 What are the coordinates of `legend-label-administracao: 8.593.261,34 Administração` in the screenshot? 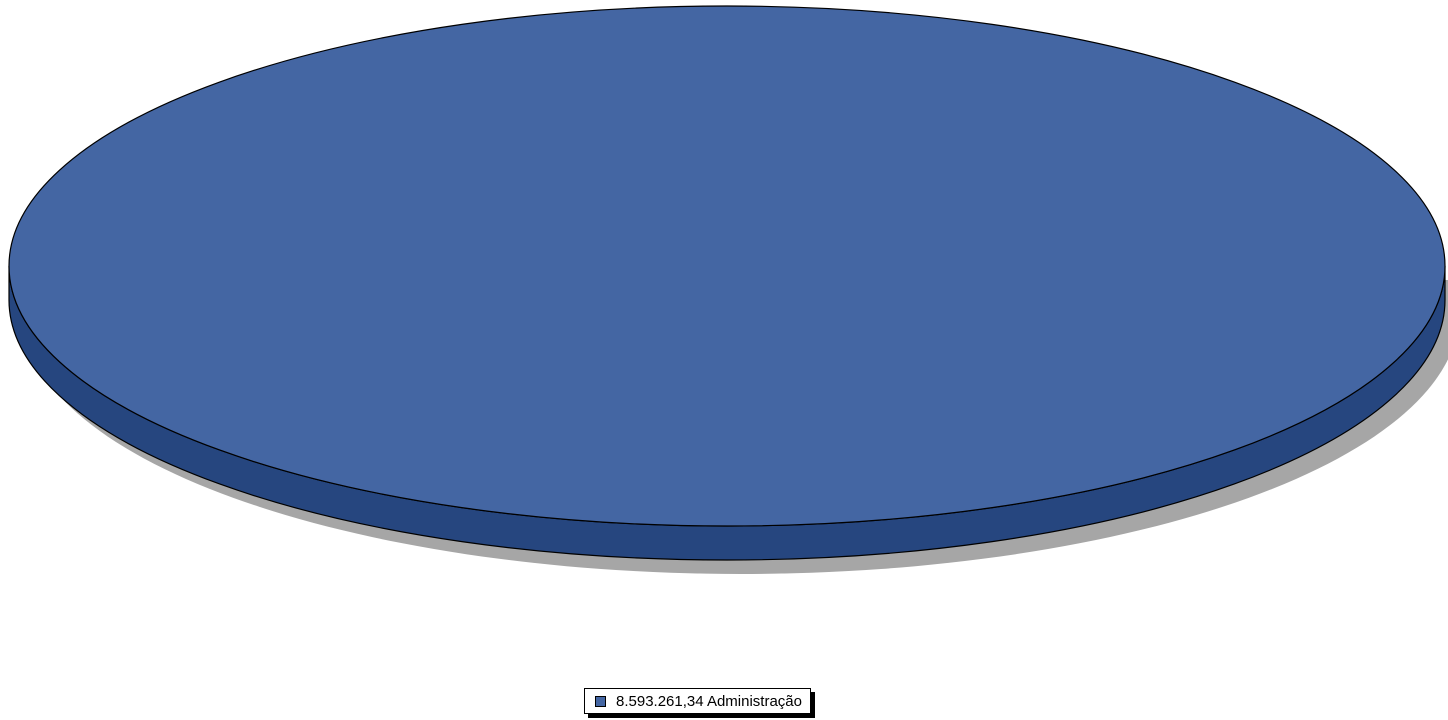 It's located at (709, 701).